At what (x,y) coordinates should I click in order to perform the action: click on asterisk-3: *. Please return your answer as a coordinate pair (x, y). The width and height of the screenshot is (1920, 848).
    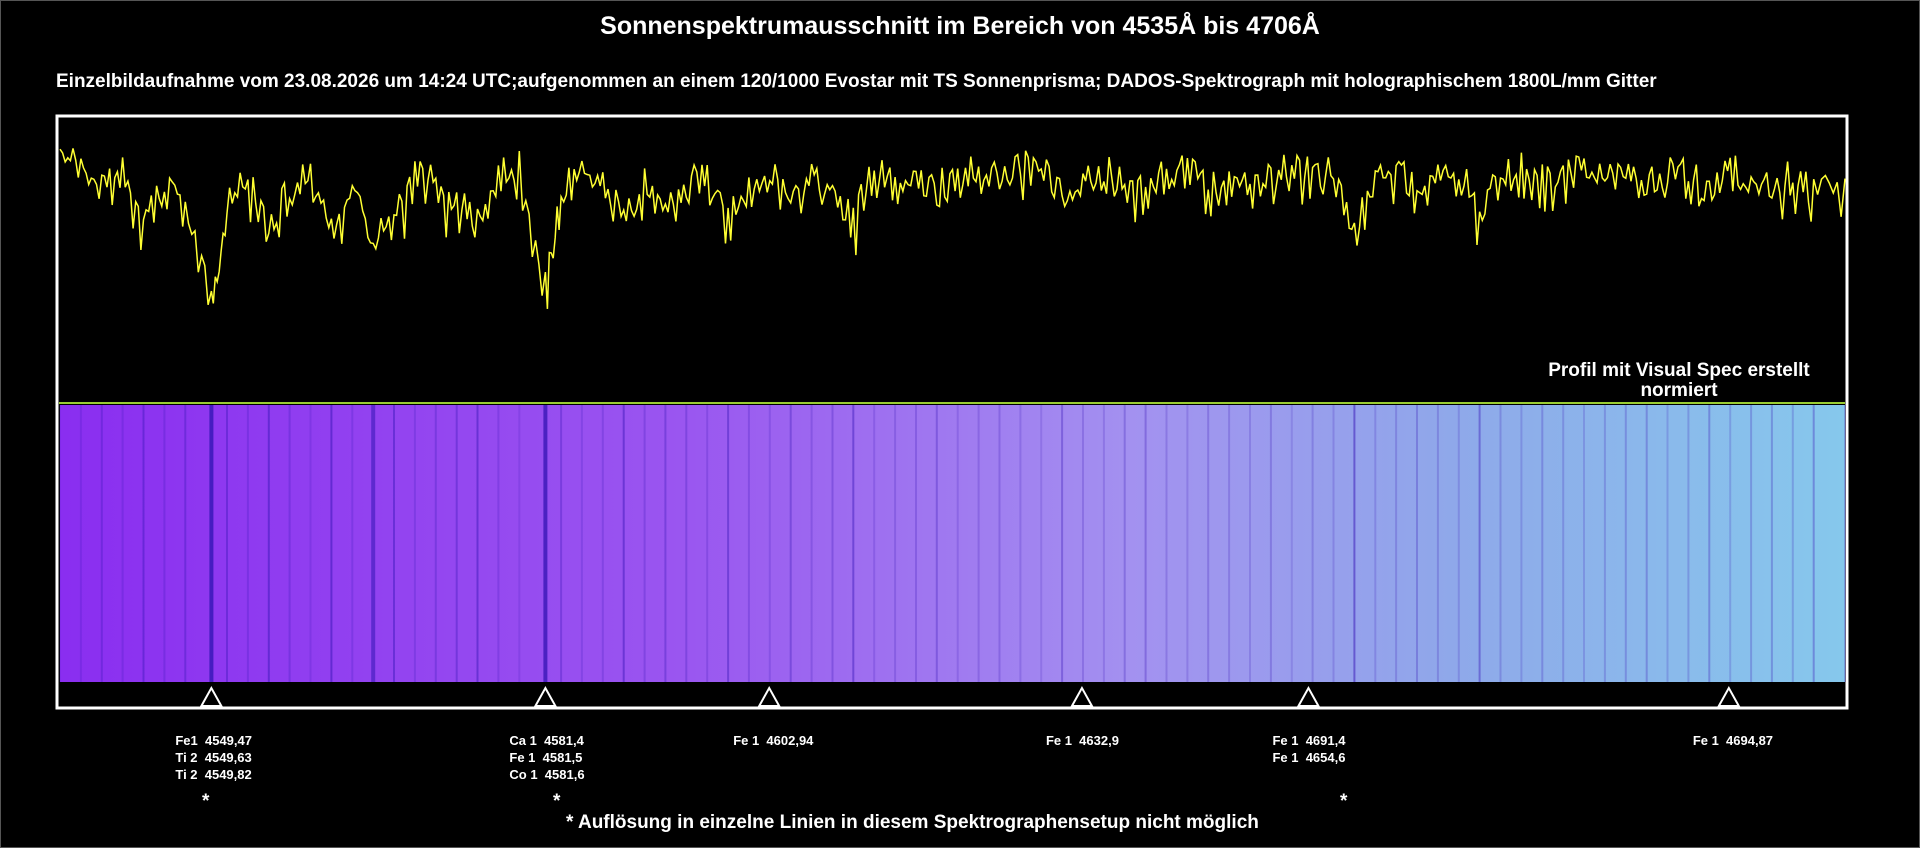
    Looking at the image, I should click on (1344, 801).